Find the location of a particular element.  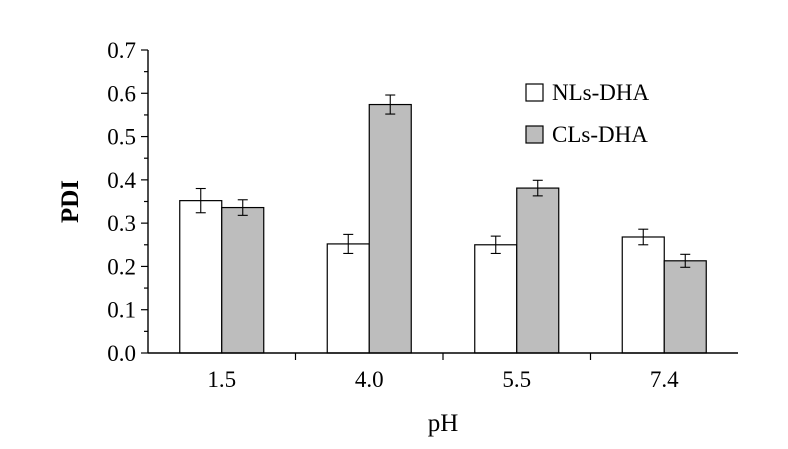

legend-swatch-nls-dha is located at coordinates (534, 92).